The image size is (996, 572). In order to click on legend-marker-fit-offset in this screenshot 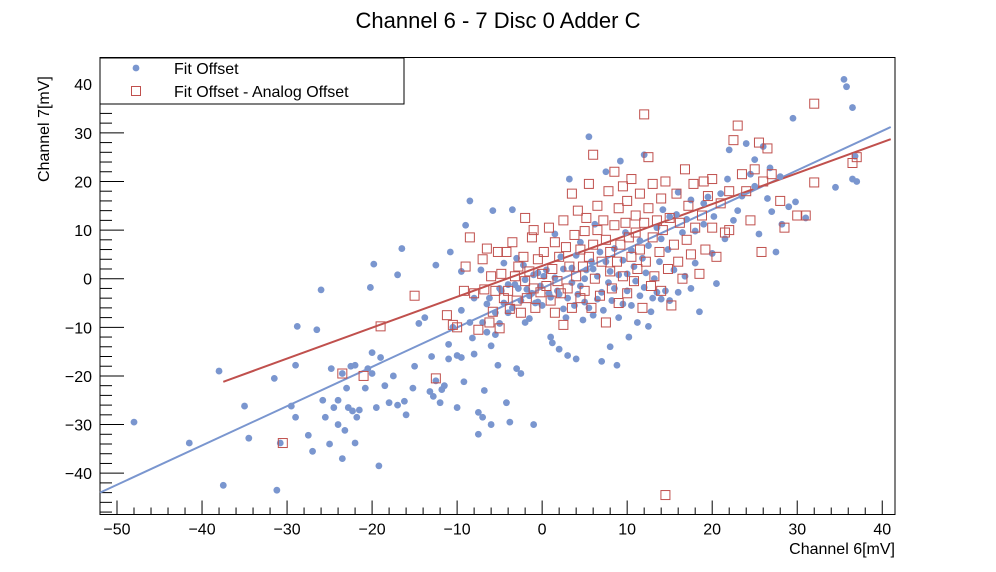, I will do `click(136, 68)`.